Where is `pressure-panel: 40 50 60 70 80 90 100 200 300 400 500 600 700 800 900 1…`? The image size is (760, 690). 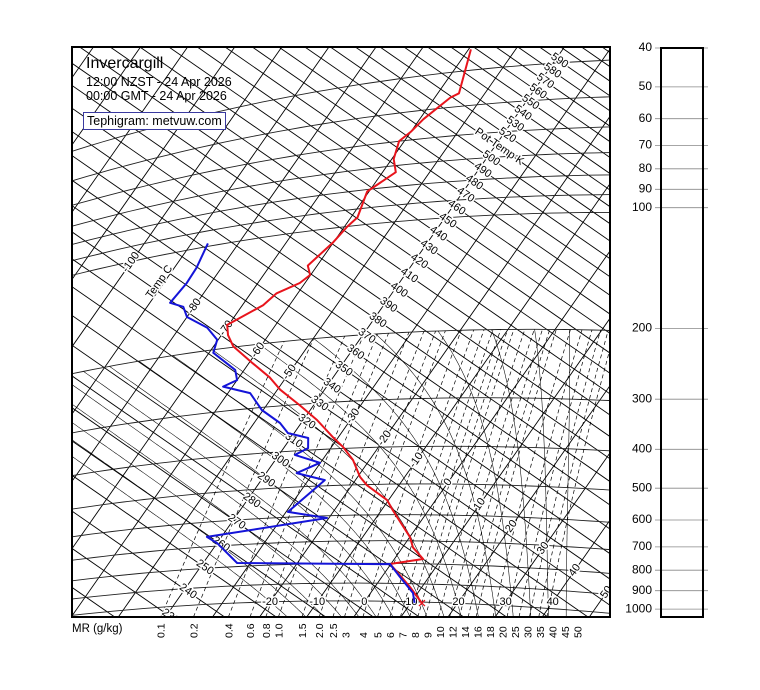
pressure-panel: 40 50 60 70 80 90 100 200 300 400 500 600 700 800 900 1… is located at coordinates (666, 329).